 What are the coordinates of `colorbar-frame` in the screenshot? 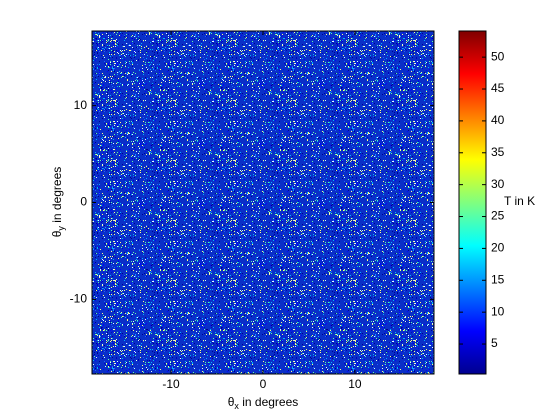 It's located at (472, 202).